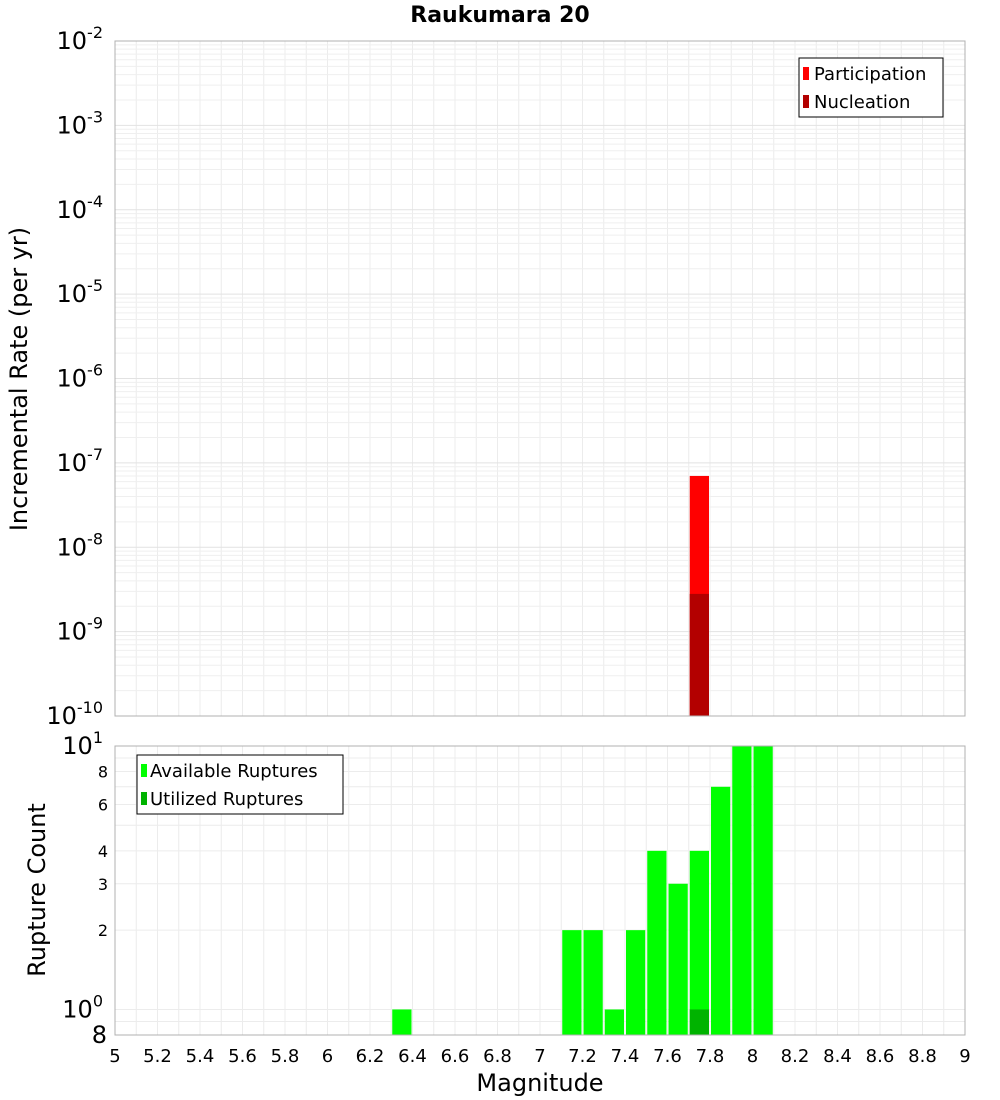 The image size is (1000, 1100). I want to click on top-y-tick-labels: 10⁻² 10⁻³ 10⁻⁴ 10⁻⁵ 10⁻⁶ 10⁻⁷ 10⁻⁸ 10⁻⁹ 10⁻¹⁰, so click(74, 376).